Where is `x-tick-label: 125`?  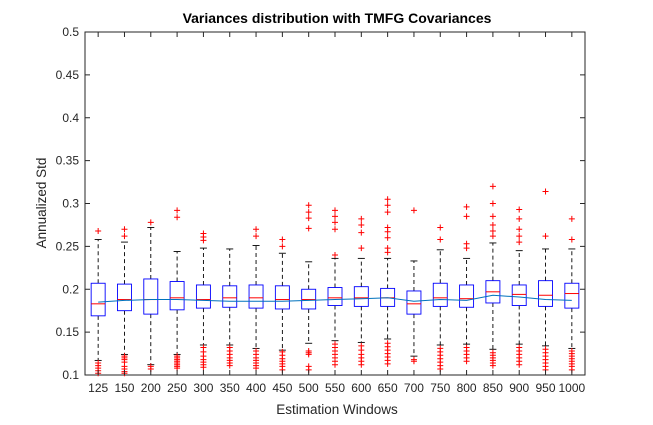
x-tick-label: 125 is located at coordinates (98, 388).